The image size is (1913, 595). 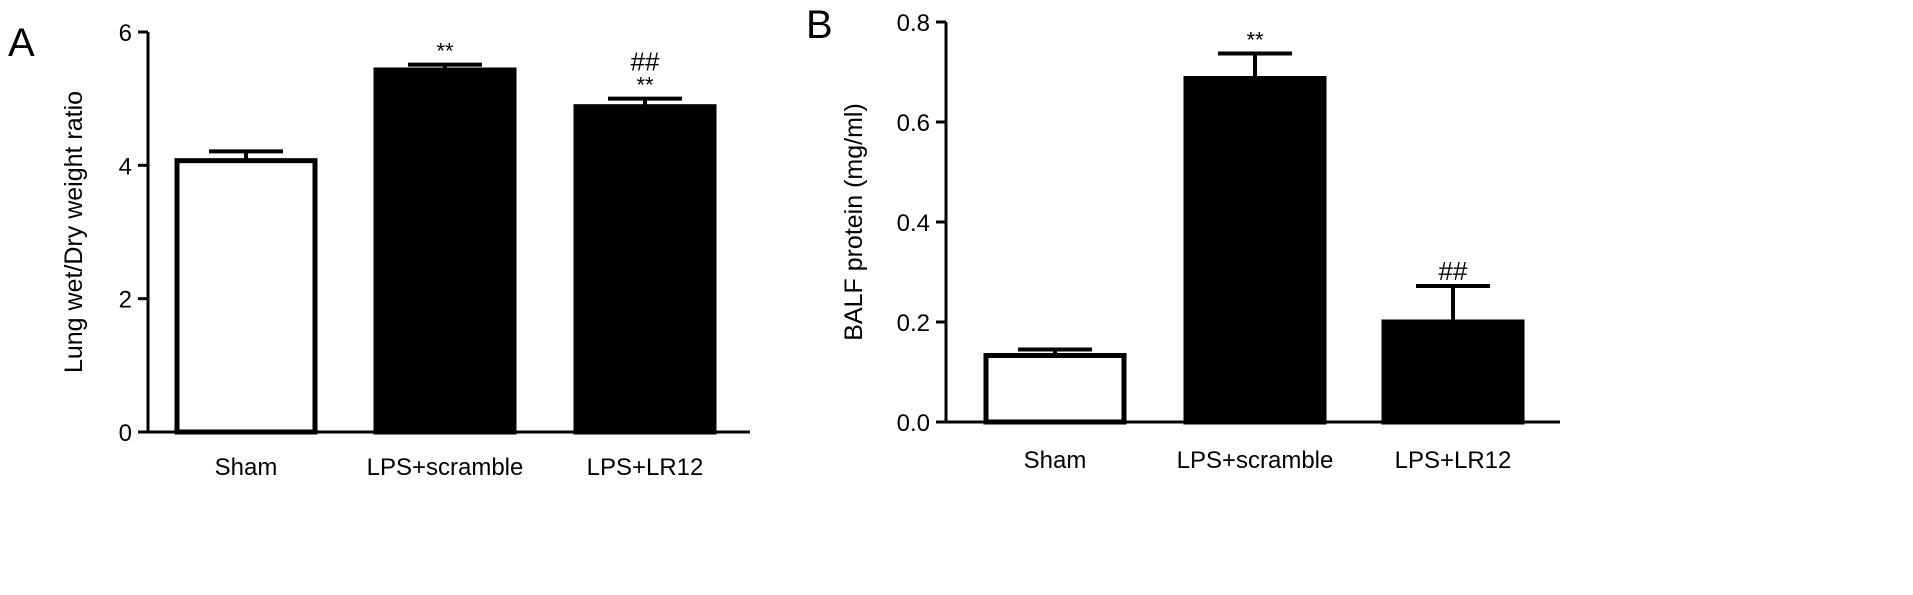 What do you see at coordinates (913, 423) in the screenshot?
I see `panel-b-y-tick-label: 0.0` at bounding box center [913, 423].